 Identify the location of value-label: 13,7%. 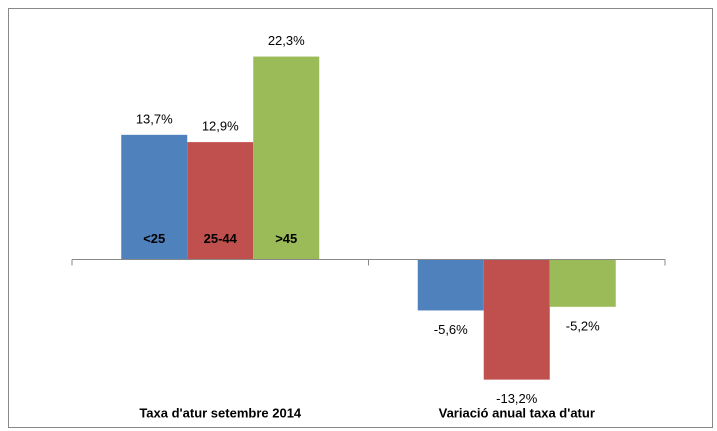
(154, 118).